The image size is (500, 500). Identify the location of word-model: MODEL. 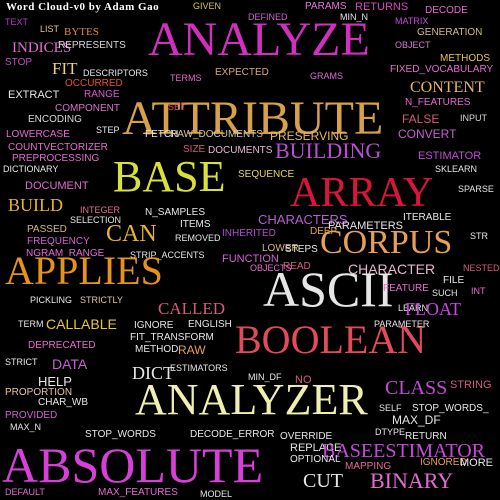
(216, 494).